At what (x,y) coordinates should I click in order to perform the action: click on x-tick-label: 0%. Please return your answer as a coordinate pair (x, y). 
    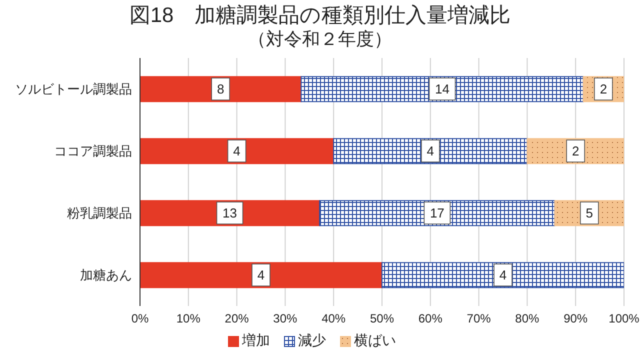
    Looking at the image, I should click on (140, 319).